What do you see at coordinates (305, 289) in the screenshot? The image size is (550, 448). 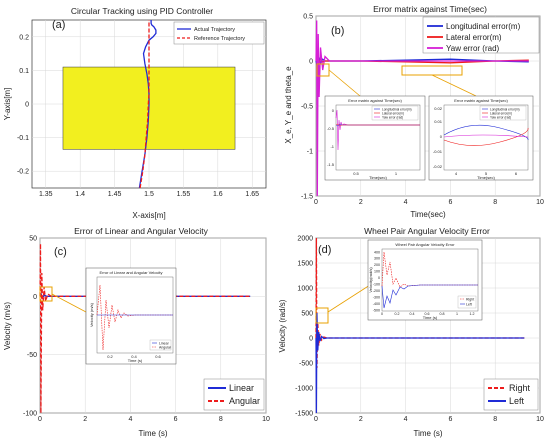 I see `panel-d-ytick: 1000` at bounding box center [305, 289].